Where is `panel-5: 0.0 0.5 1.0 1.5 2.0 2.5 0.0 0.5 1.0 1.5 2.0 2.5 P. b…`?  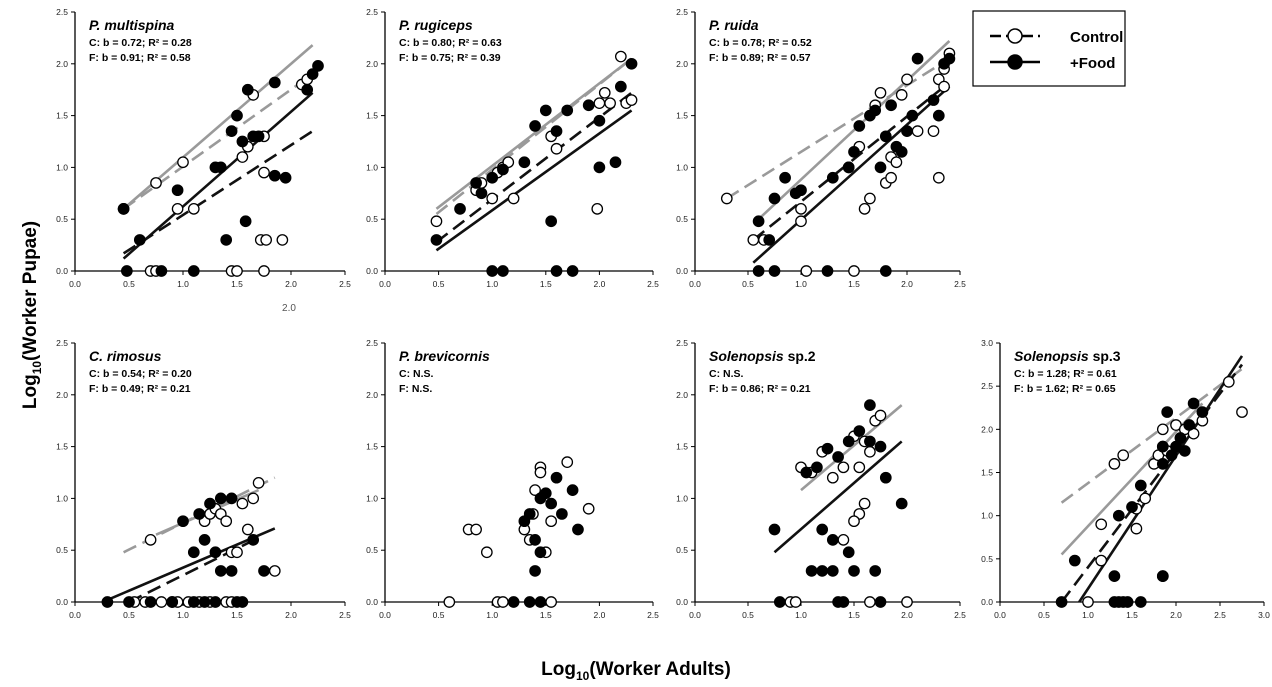
panel-5: 0.0 0.5 1.0 1.5 2.0 2.5 0.0 0.5 1.0 1.5 2.0 2.5 P. b… is located at coordinates (512, 479).